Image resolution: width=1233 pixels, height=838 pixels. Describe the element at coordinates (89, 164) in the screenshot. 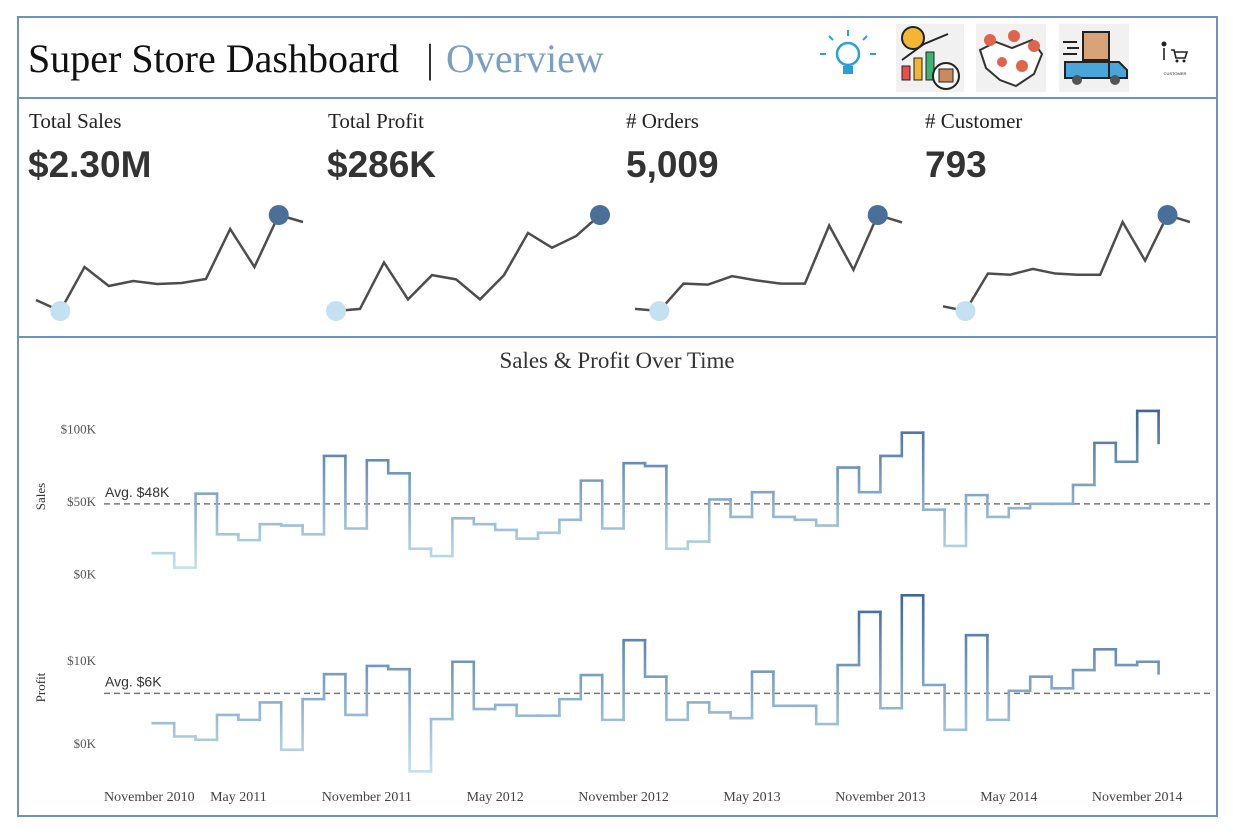

I see `kpi-value: $2.30M` at that location.